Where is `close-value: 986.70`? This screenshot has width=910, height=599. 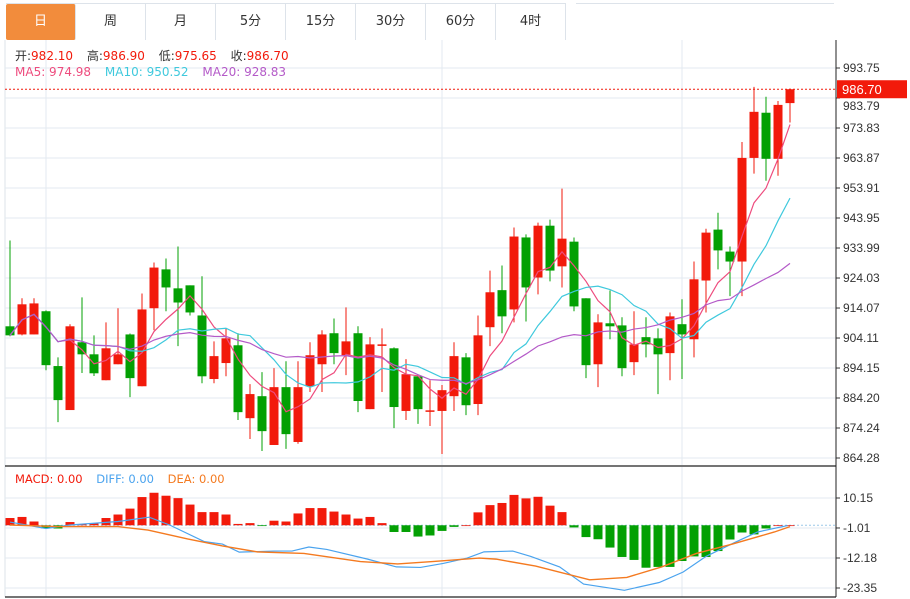 close-value: 986.70 is located at coordinates (267, 56).